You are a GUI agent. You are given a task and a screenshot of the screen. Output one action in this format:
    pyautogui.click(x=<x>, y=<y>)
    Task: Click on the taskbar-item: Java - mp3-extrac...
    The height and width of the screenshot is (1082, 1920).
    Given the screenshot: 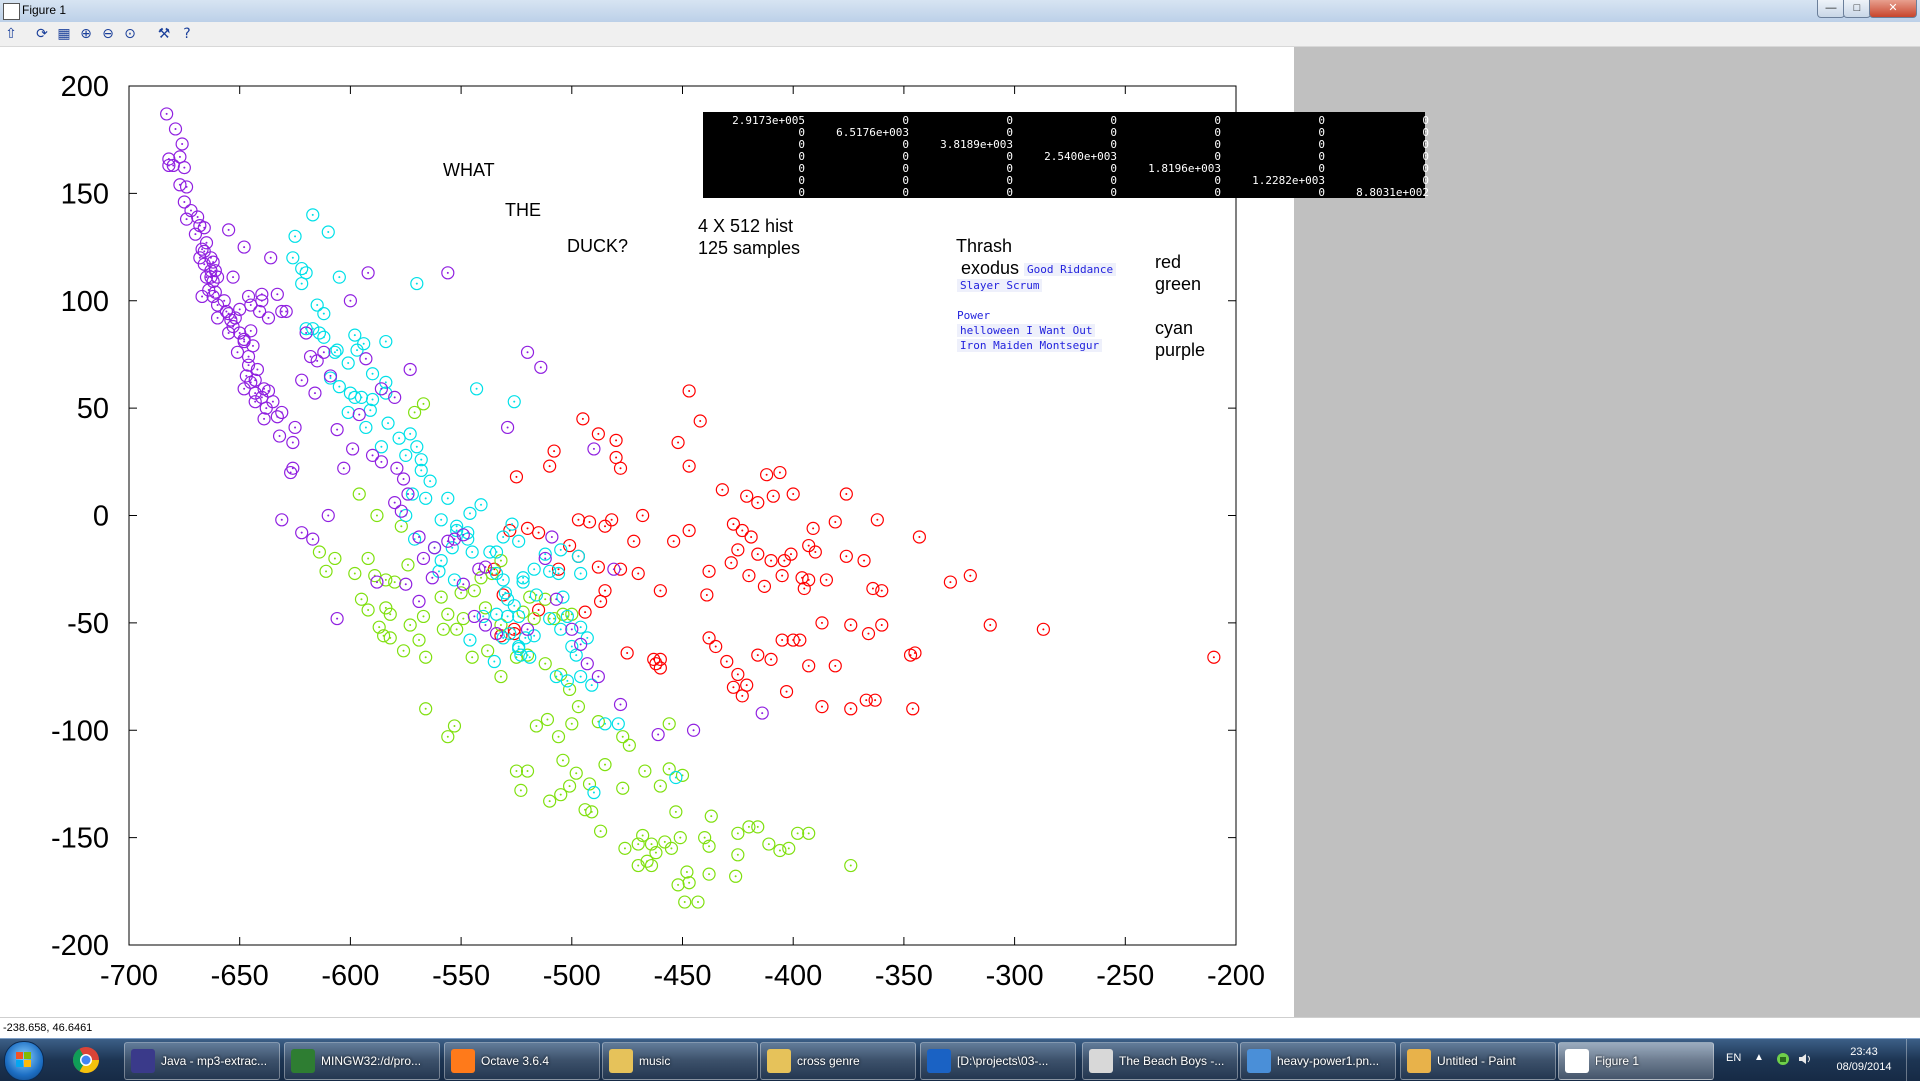 What is the action you would take?
    pyautogui.click(x=202, y=1061)
    